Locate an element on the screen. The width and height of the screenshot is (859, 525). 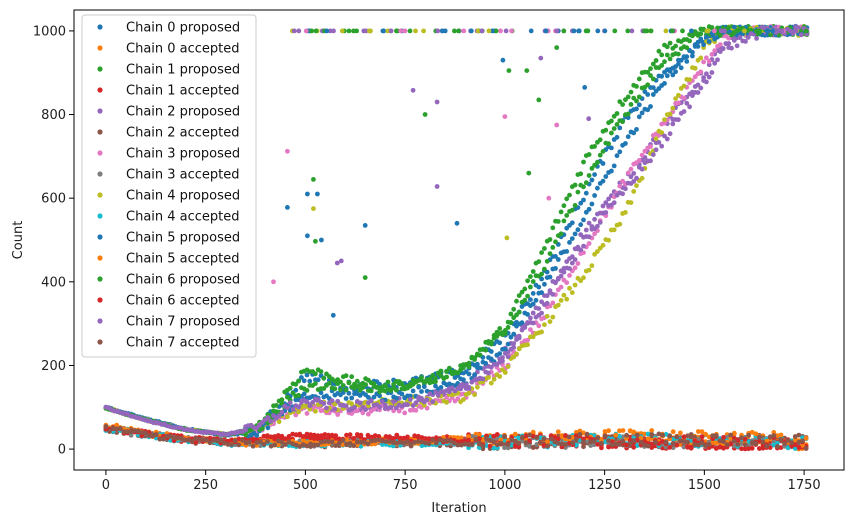
legend-label: Chain 4 proposed is located at coordinates (183, 196).